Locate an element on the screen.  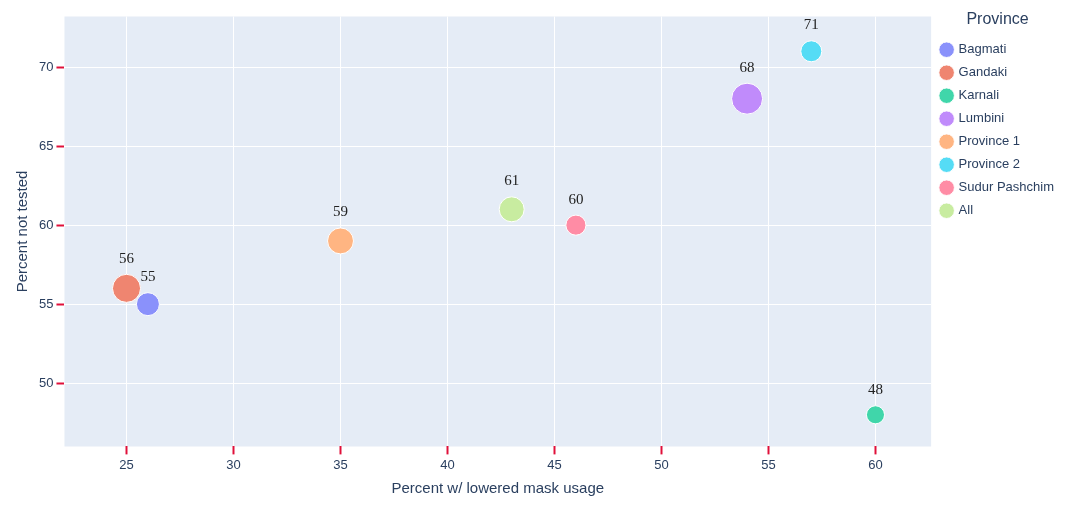
data-label: 55 is located at coordinates (148, 276).